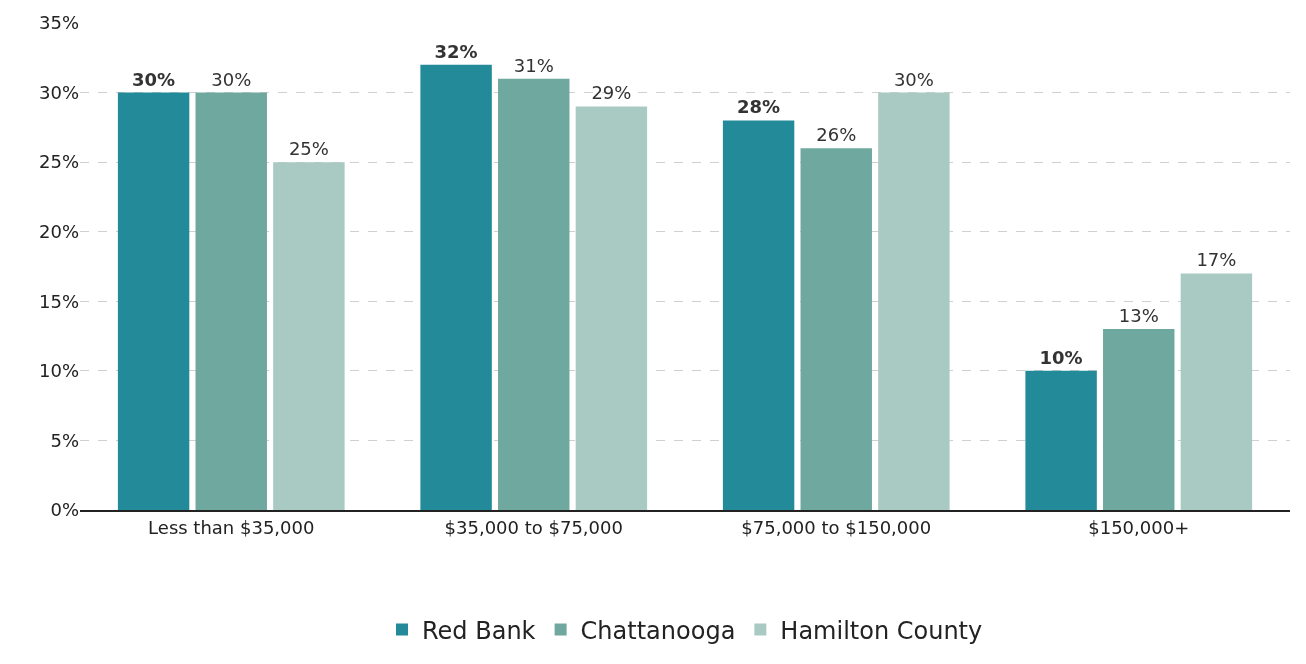 Image resolution: width=1306 pixels, height=664 pixels. What do you see at coordinates (58, 162) in the screenshot?
I see `y-tick-label: 25%` at bounding box center [58, 162].